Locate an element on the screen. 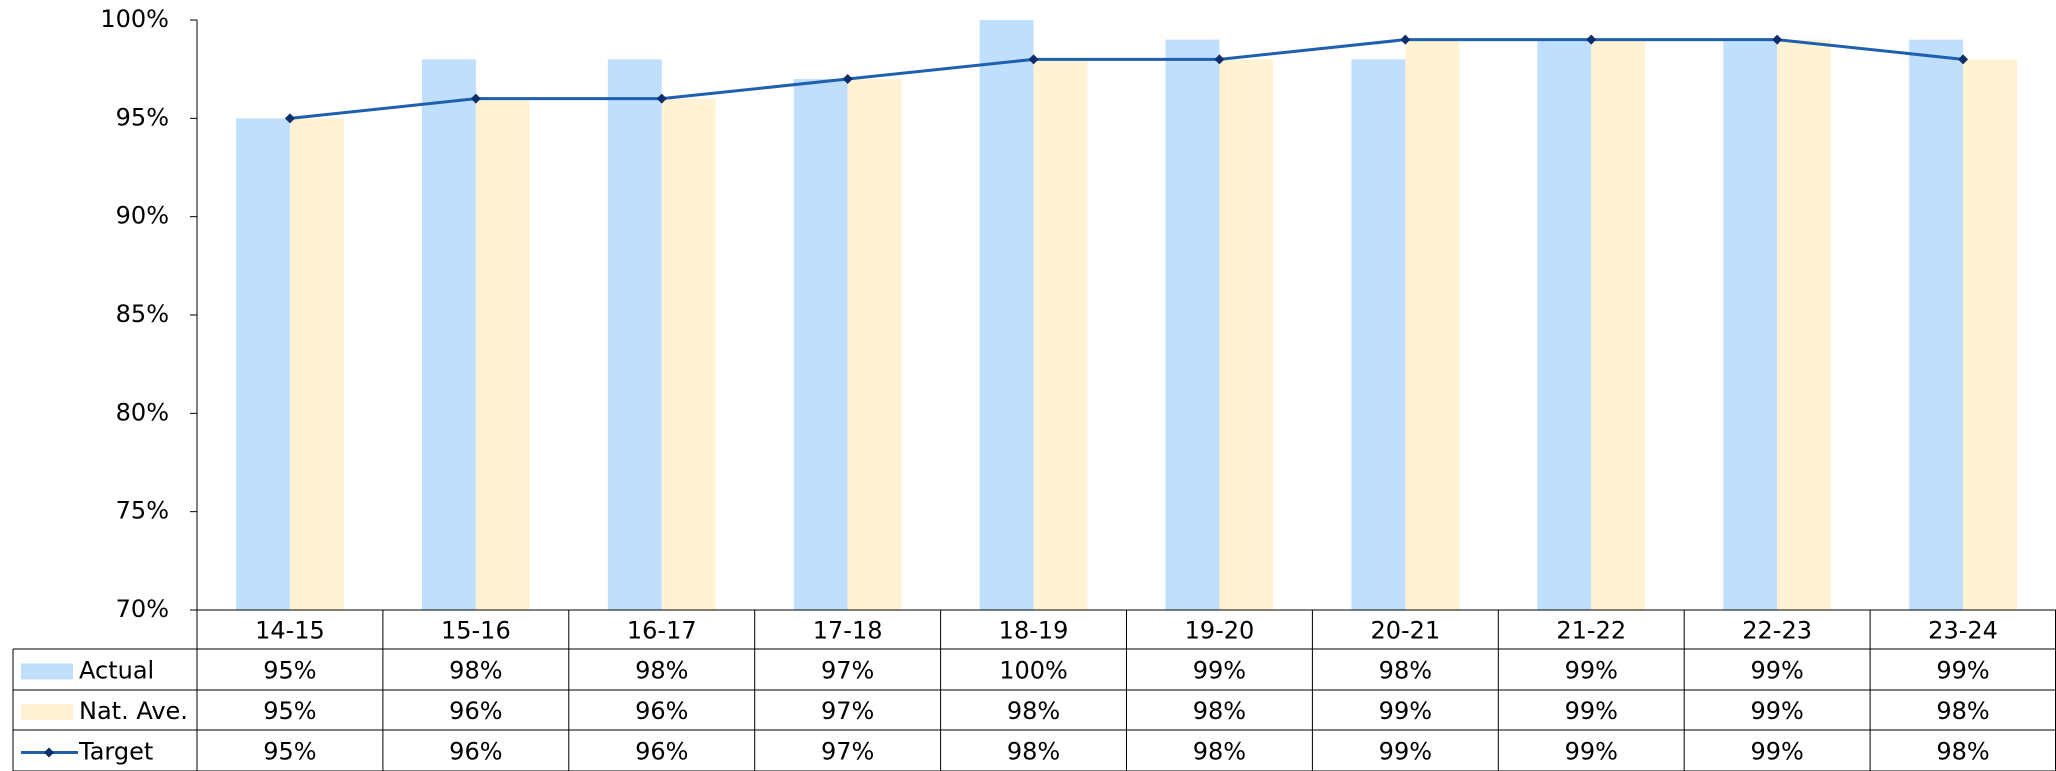  x-tick-label: 17-18 is located at coordinates (848, 631).